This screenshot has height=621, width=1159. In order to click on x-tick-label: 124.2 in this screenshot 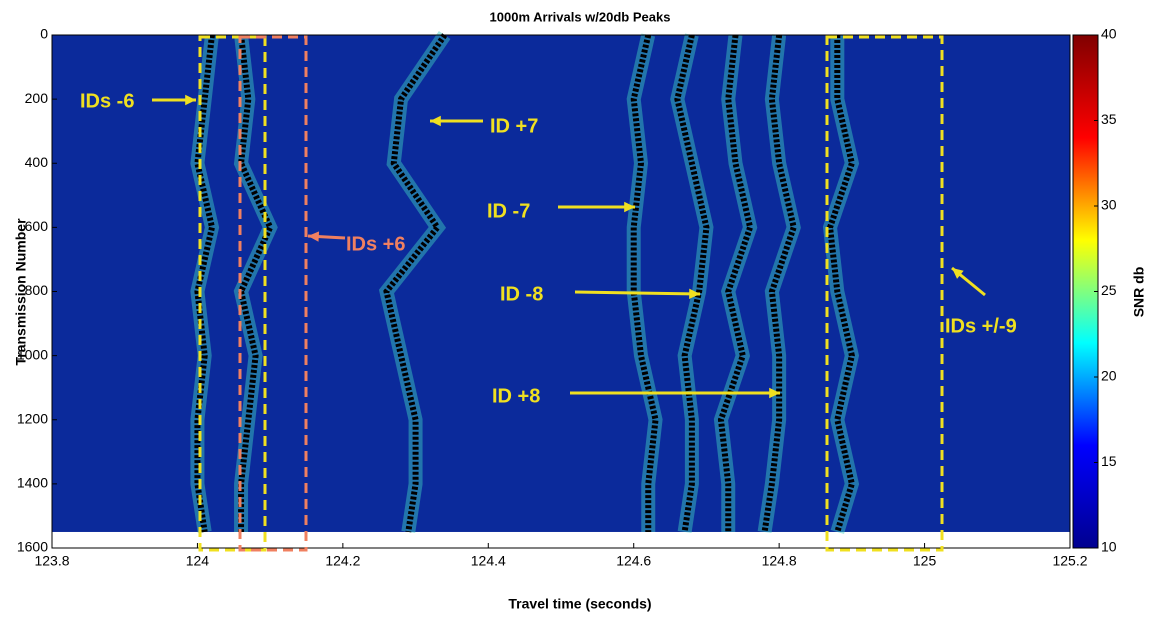, I will do `click(342, 561)`.